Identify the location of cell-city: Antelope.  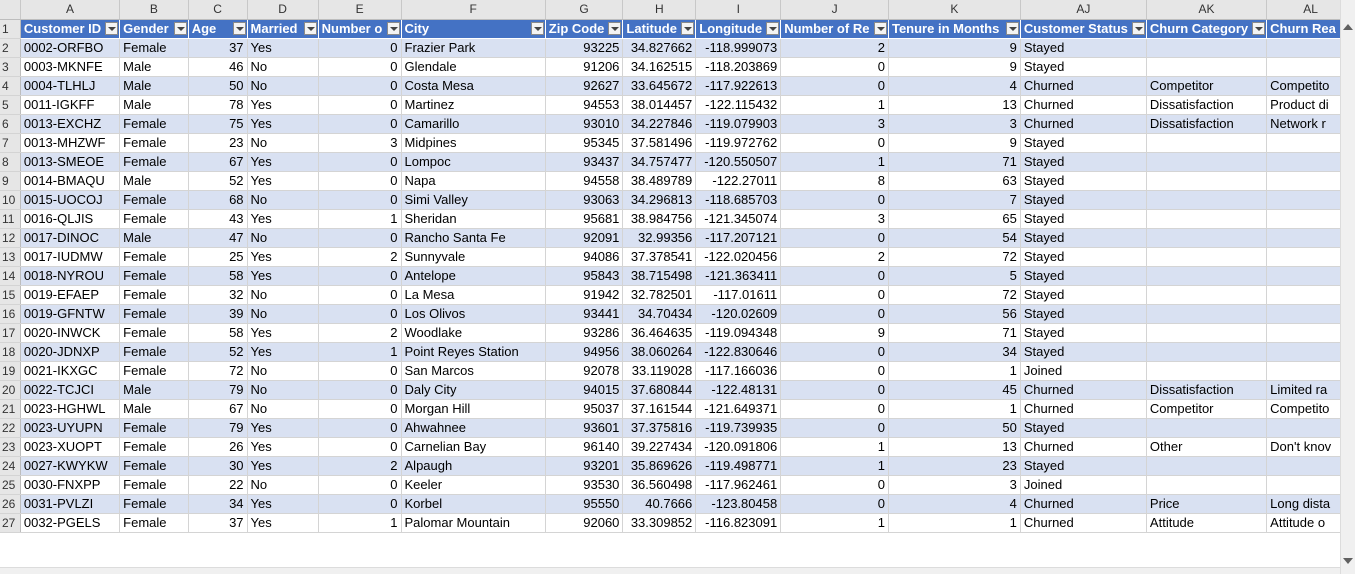
(473, 276).